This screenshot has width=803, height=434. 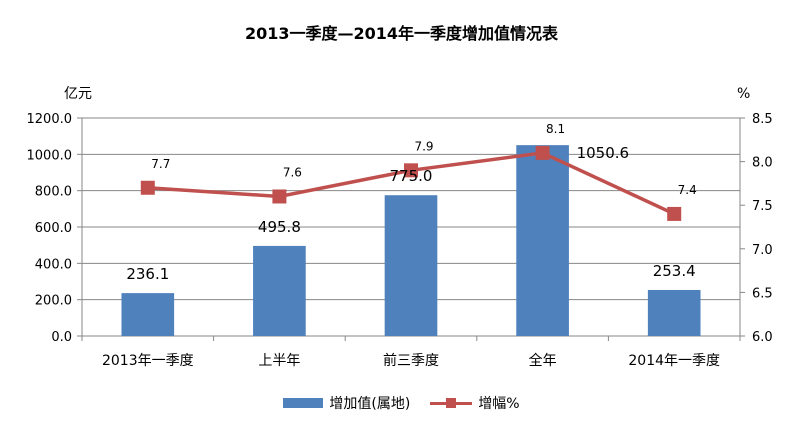 What do you see at coordinates (61, 337) in the screenshot?
I see `y-tick-label: 0.0` at bounding box center [61, 337].